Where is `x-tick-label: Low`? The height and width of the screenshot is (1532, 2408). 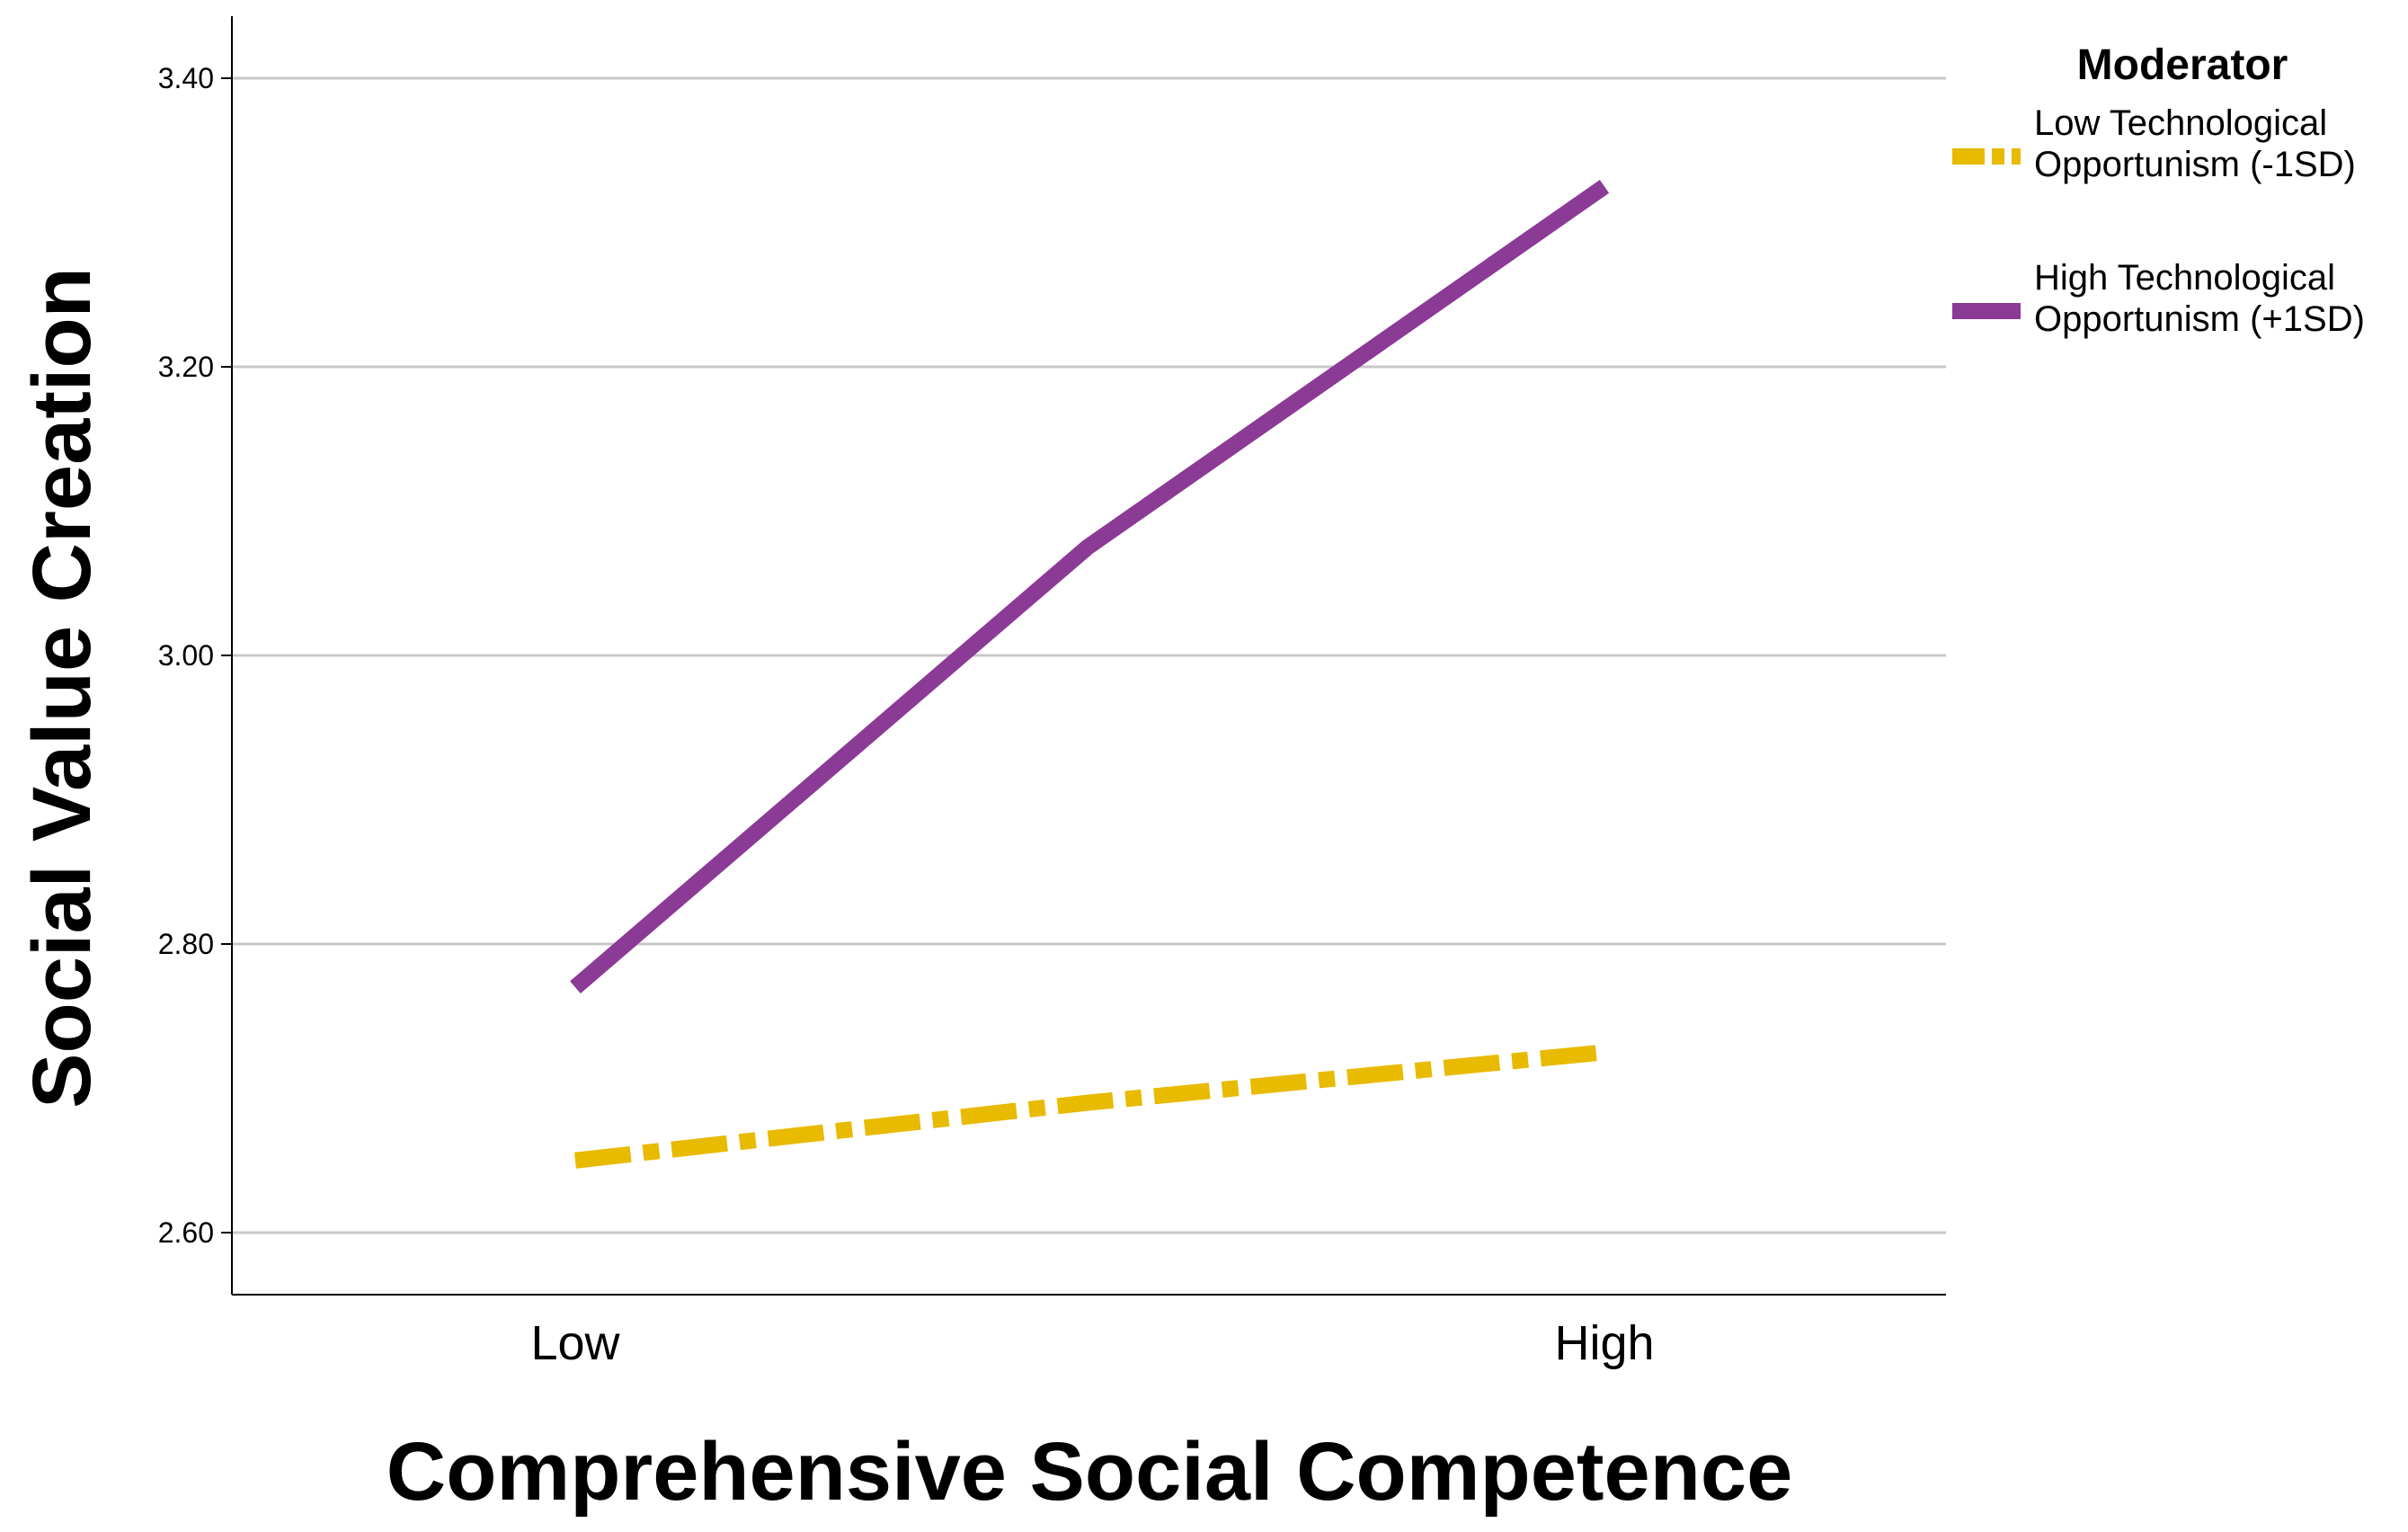
x-tick-label: Low is located at coordinates (575, 1343).